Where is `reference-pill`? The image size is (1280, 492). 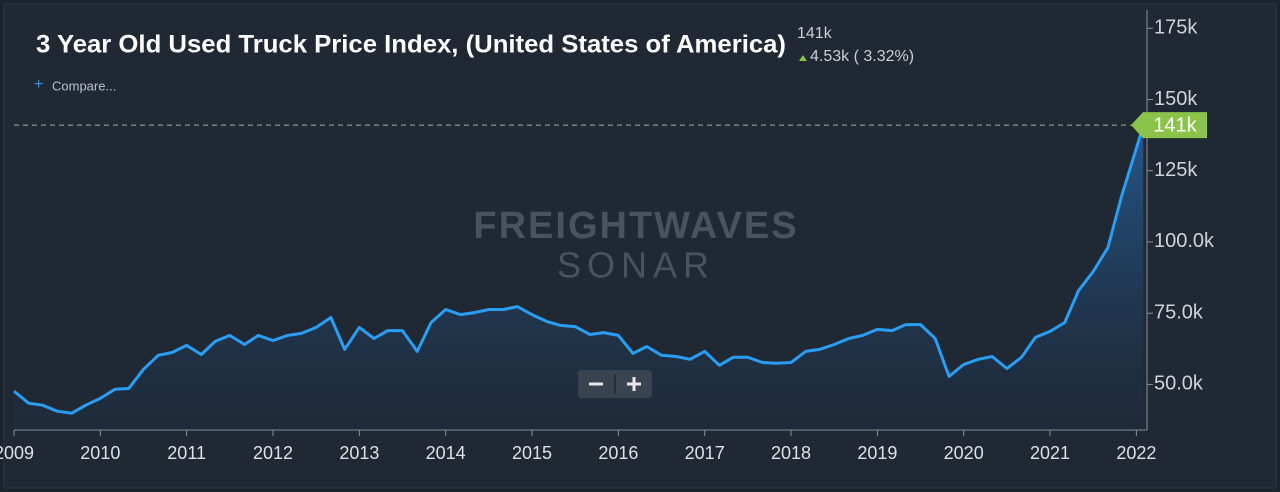 reference-pill is located at coordinates (1169, 125).